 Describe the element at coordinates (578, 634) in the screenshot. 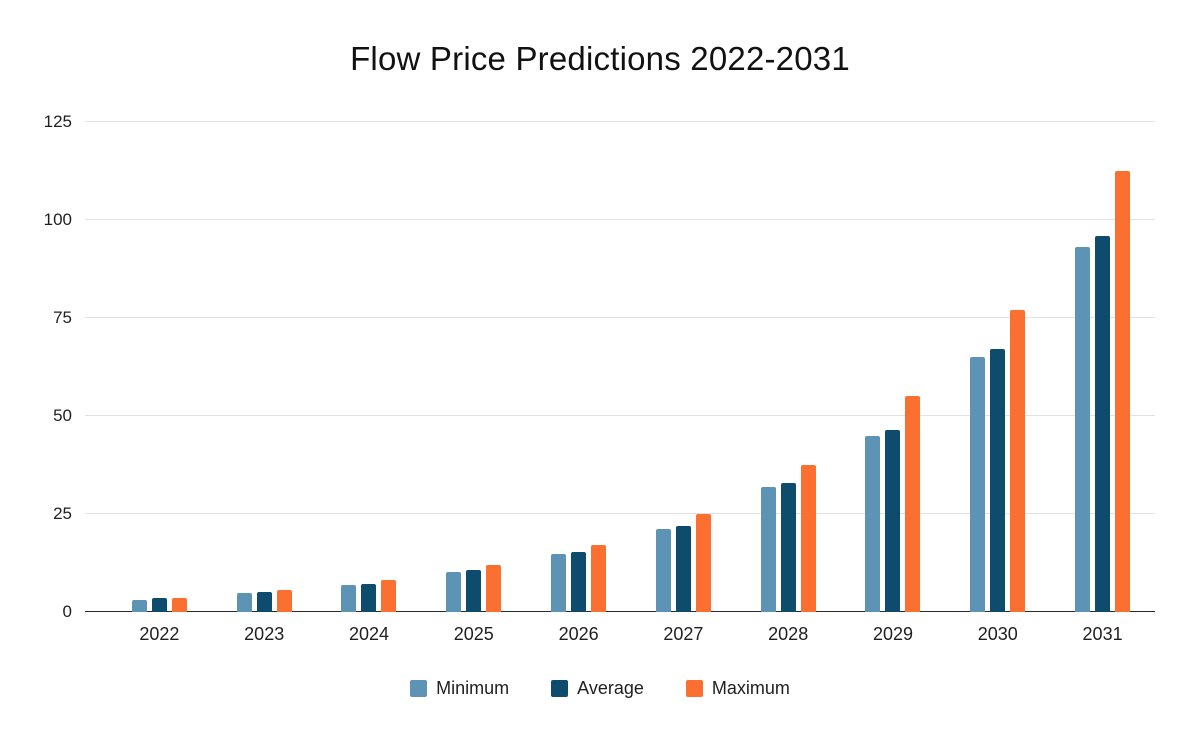

I see `x-tick-label-2026: 2026` at that location.